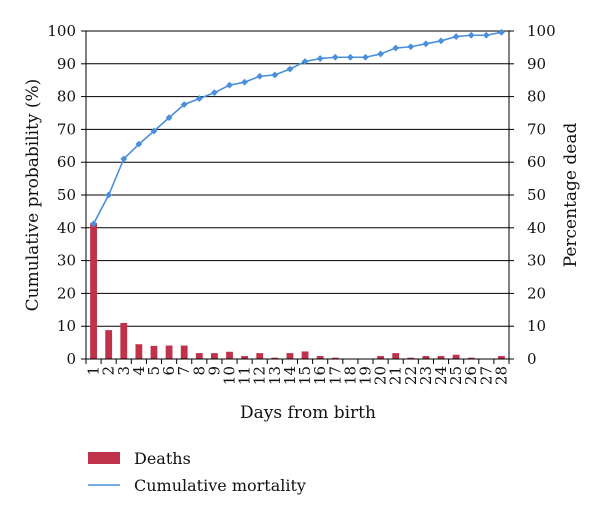 The height and width of the screenshot is (516, 600). I want to click on x-tick-label: 9, so click(214, 371).